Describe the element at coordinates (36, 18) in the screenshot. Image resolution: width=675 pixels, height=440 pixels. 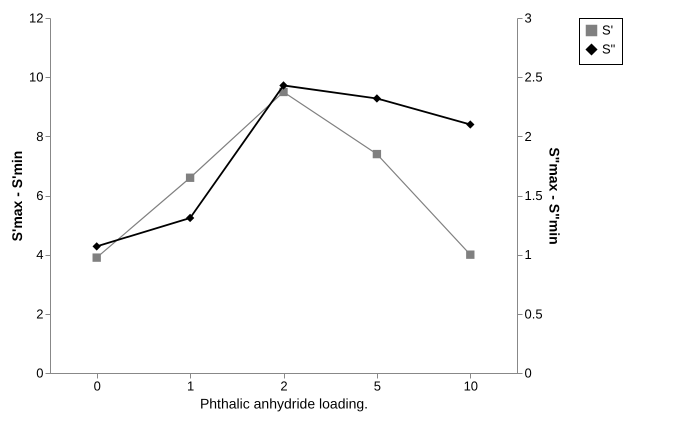
I see `y-tick-label: 12` at that location.